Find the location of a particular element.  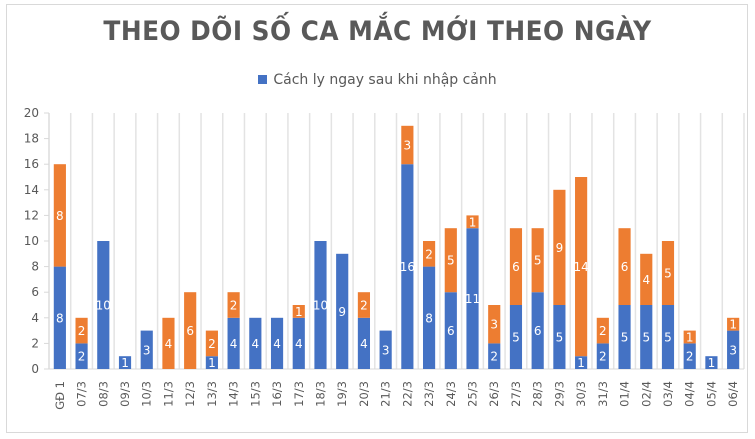

x-tick-label: 22/3 is located at coordinates (407, 394).